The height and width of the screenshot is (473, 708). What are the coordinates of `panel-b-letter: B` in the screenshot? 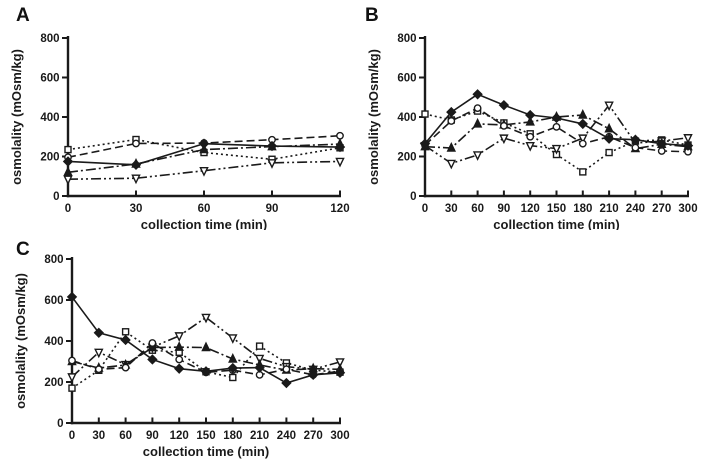 It's located at (372, 15).